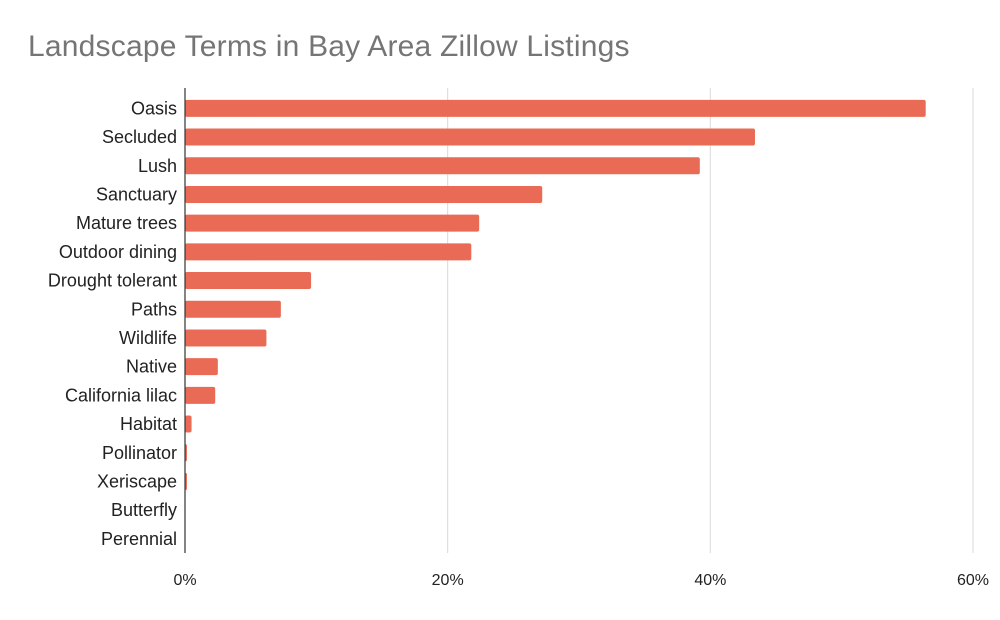 This screenshot has height=620, width=1000. What do you see at coordinates (136, 194) in the screenshot?
I see `category-label-sanctuary: Sanctuary` at bounding box center [136, 194].